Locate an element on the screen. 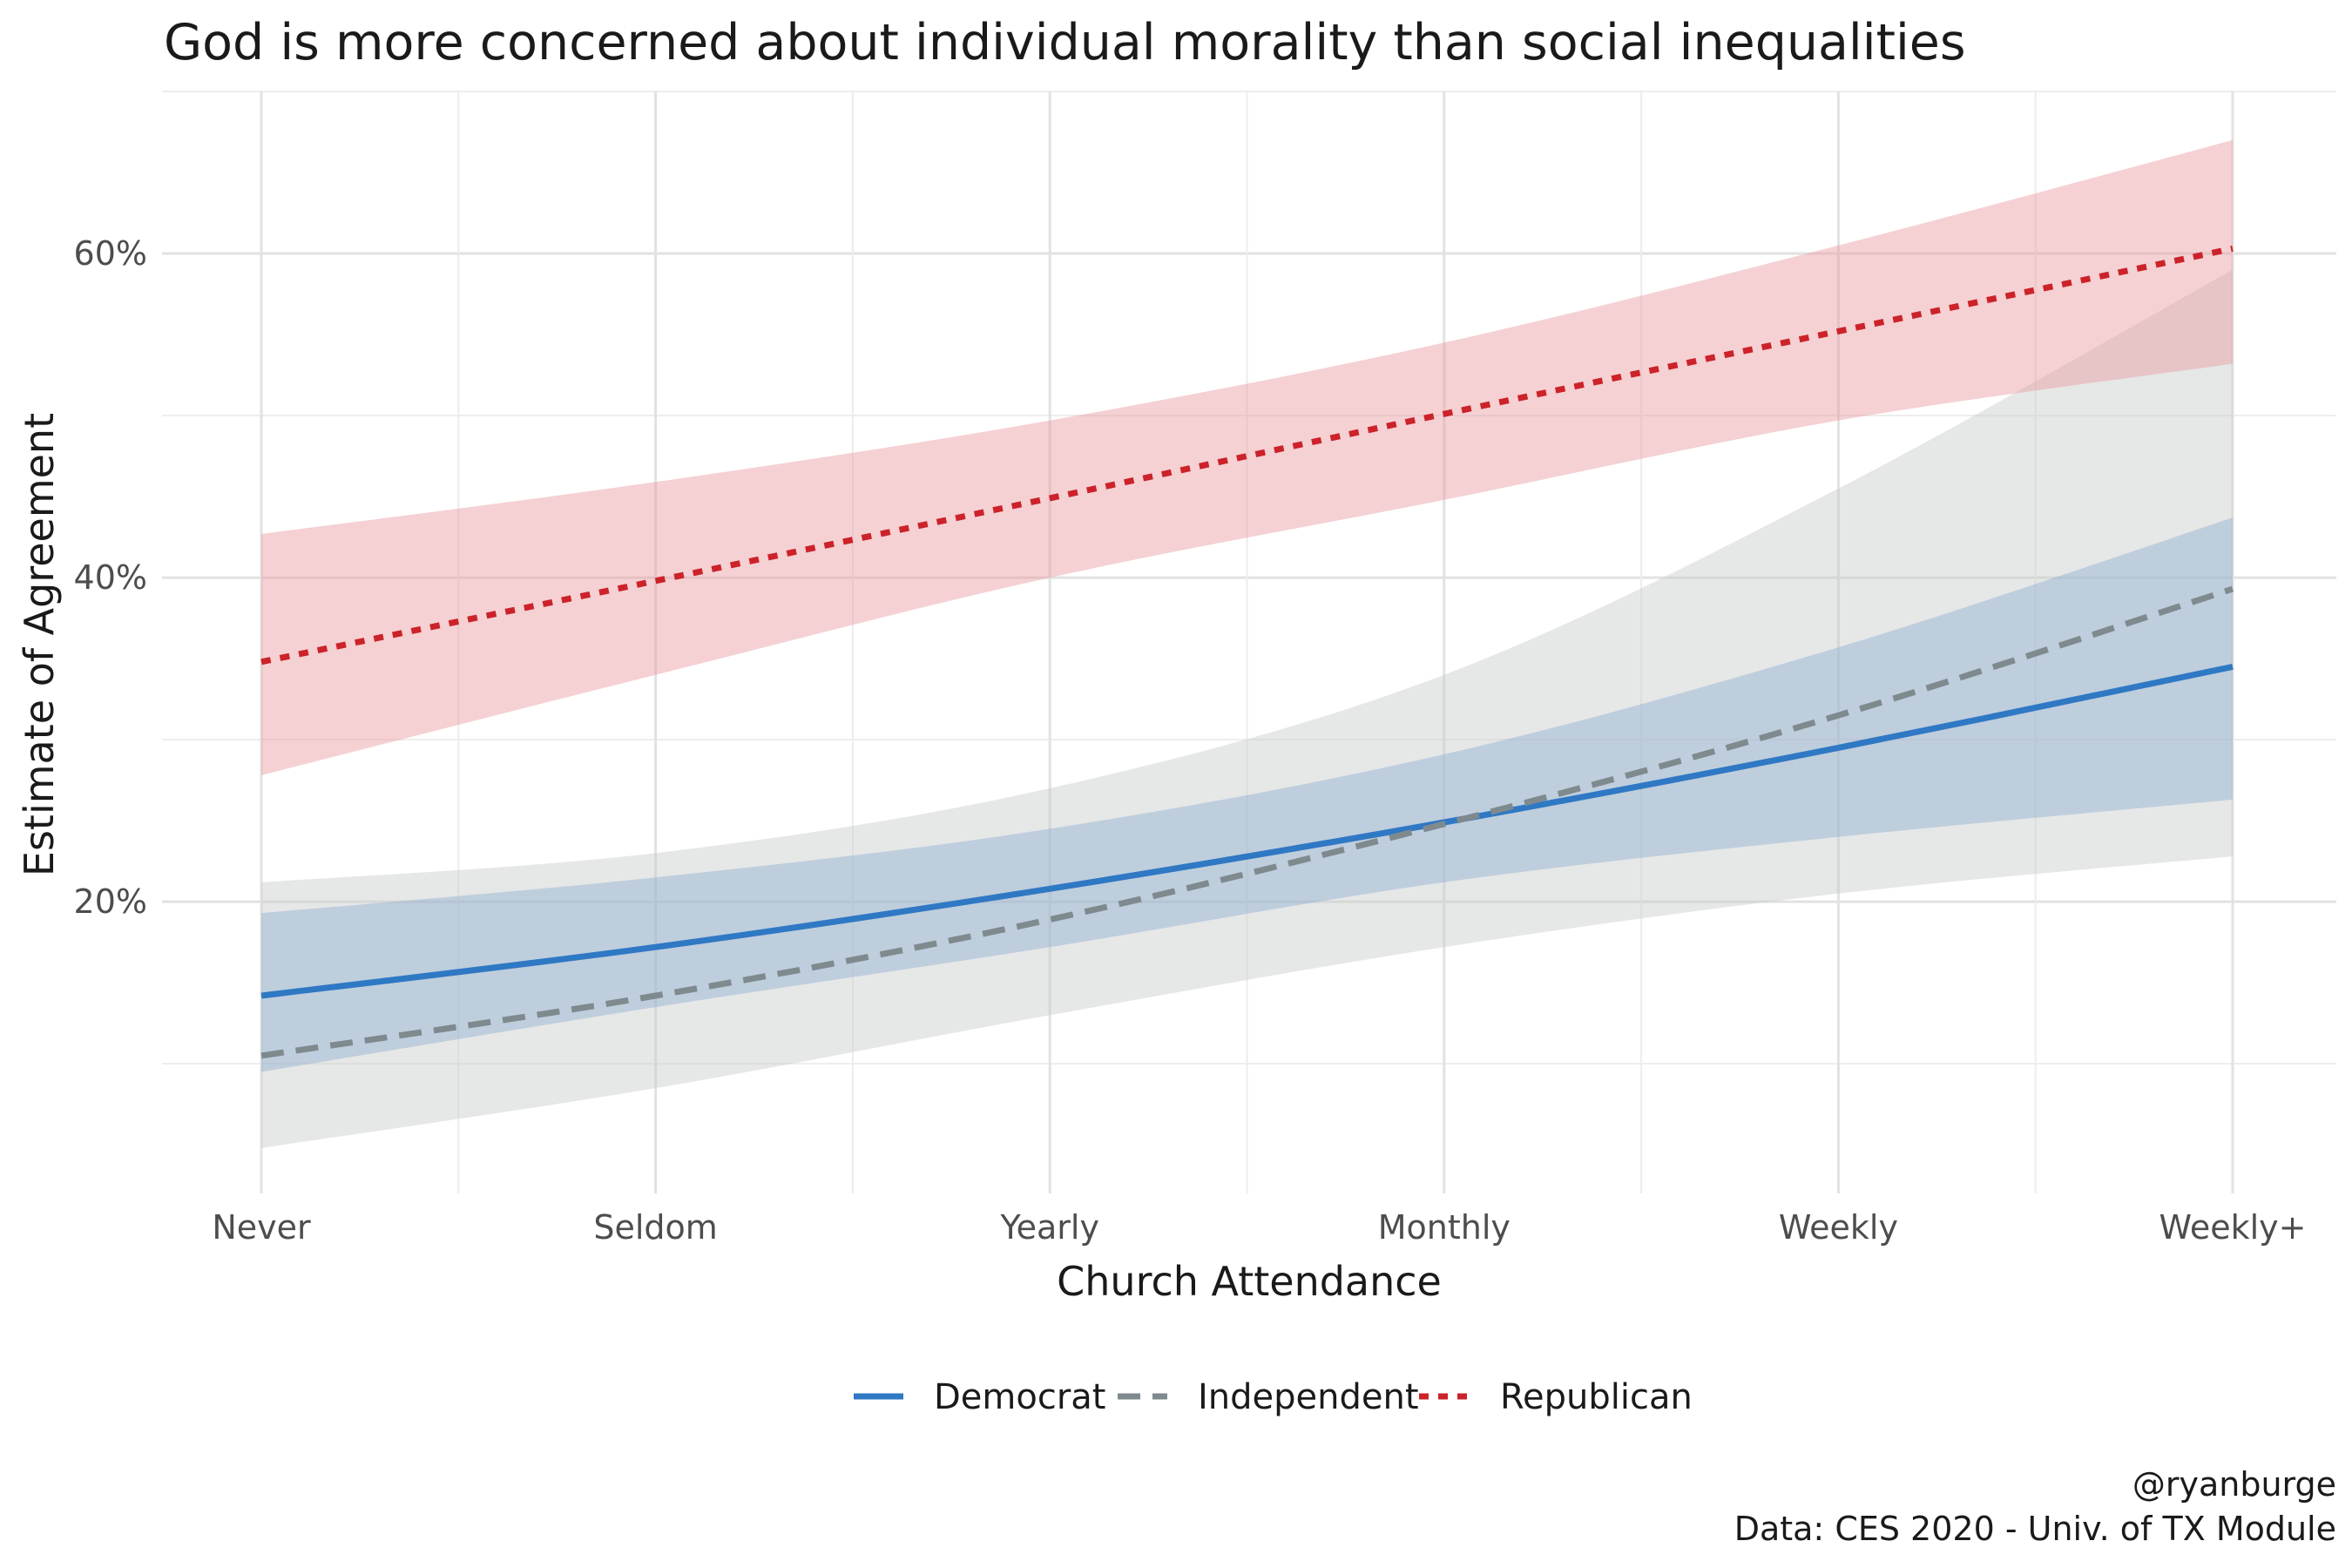 This screenshot has height=1568, width=2352. caption-handle: @ryanburge is located at coordinates (2234, 1484).